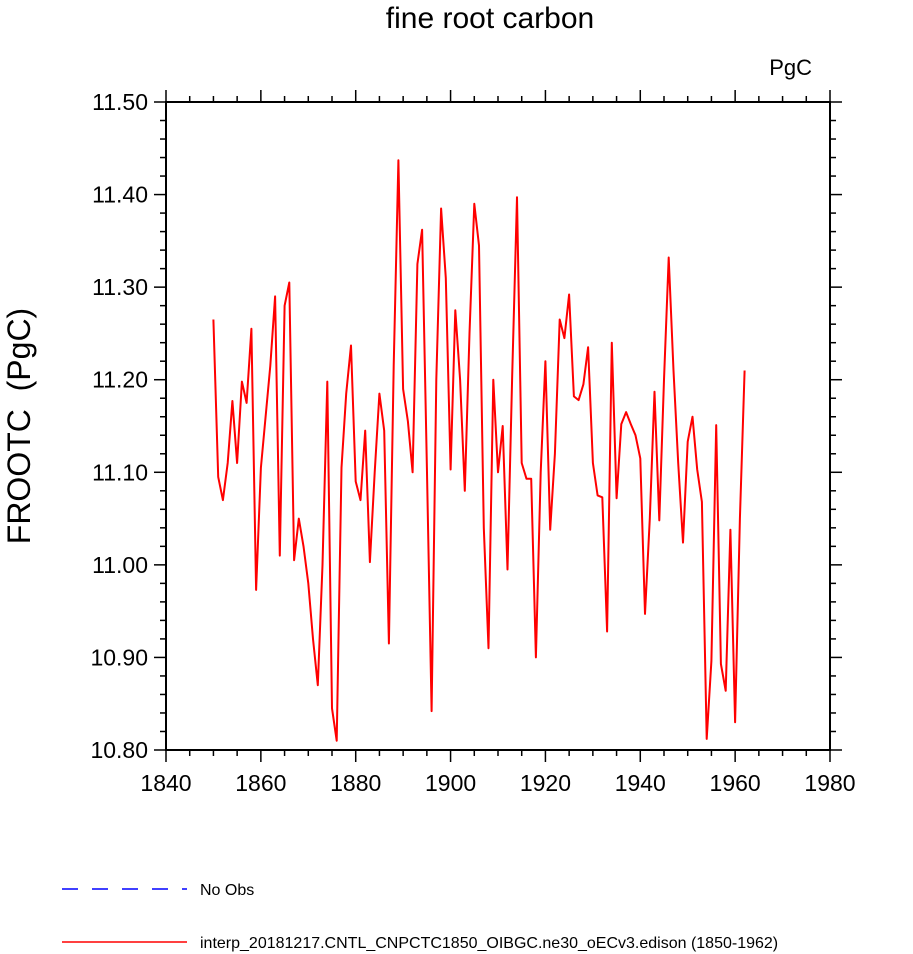 This screenshot has height=954, width=913. I want to click on x-tick-label: 1860, so click(260, 783).